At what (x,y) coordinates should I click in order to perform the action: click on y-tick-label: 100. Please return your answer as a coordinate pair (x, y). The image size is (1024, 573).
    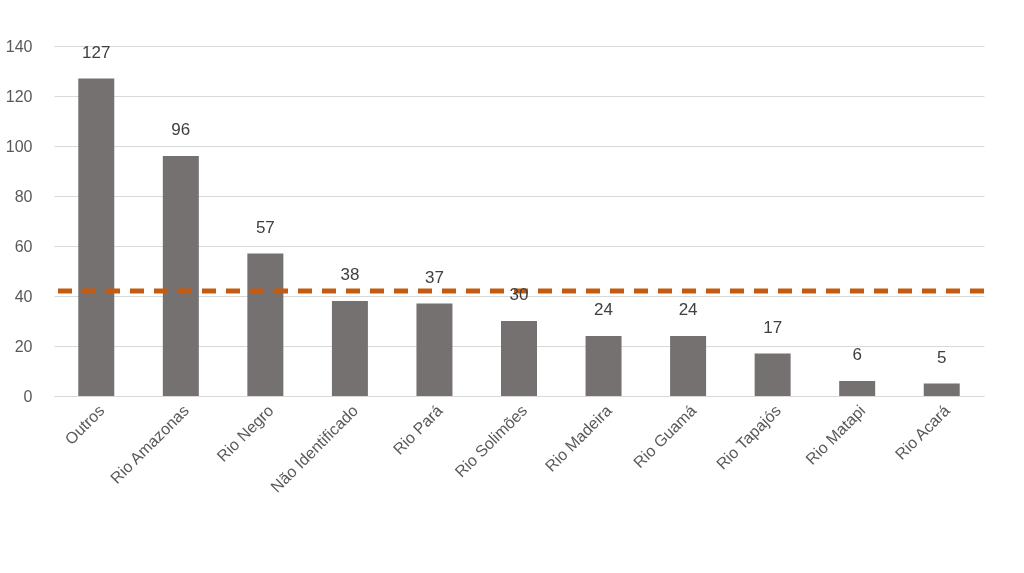
    Looking at the image, I should click on (19, 146).